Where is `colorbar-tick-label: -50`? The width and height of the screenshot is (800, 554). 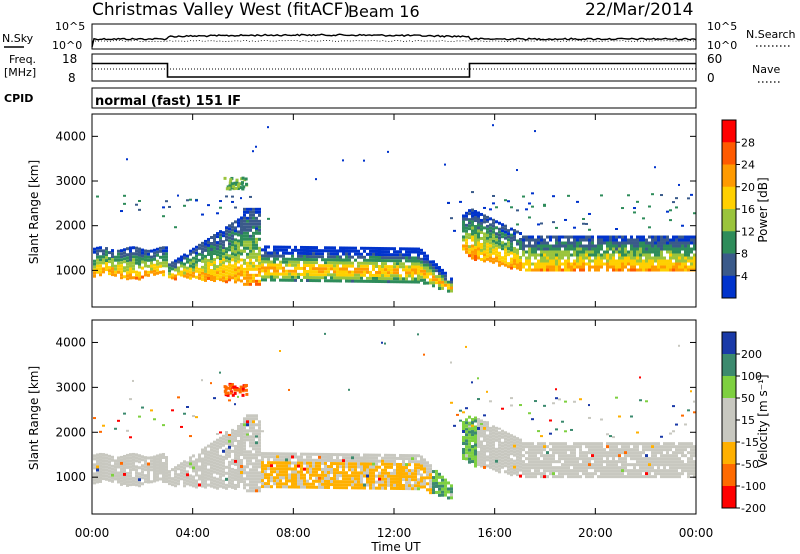
colorbar-tick-label: -50 is located at coordinates (750, 464).